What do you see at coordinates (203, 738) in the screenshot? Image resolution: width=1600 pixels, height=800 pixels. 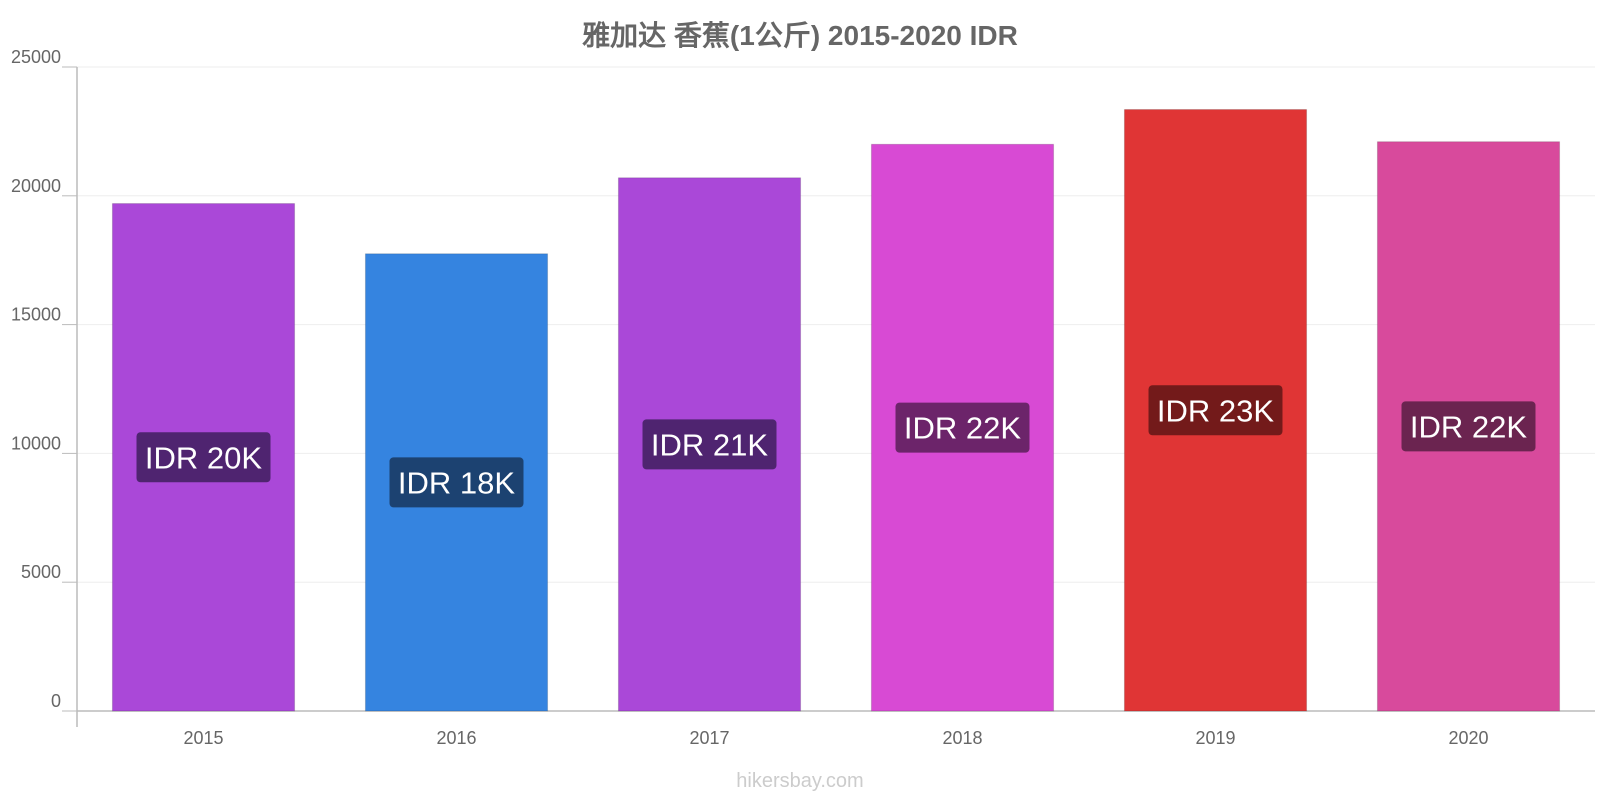 I see `x-tick-label: 2015` at bounding box center [203, 738].